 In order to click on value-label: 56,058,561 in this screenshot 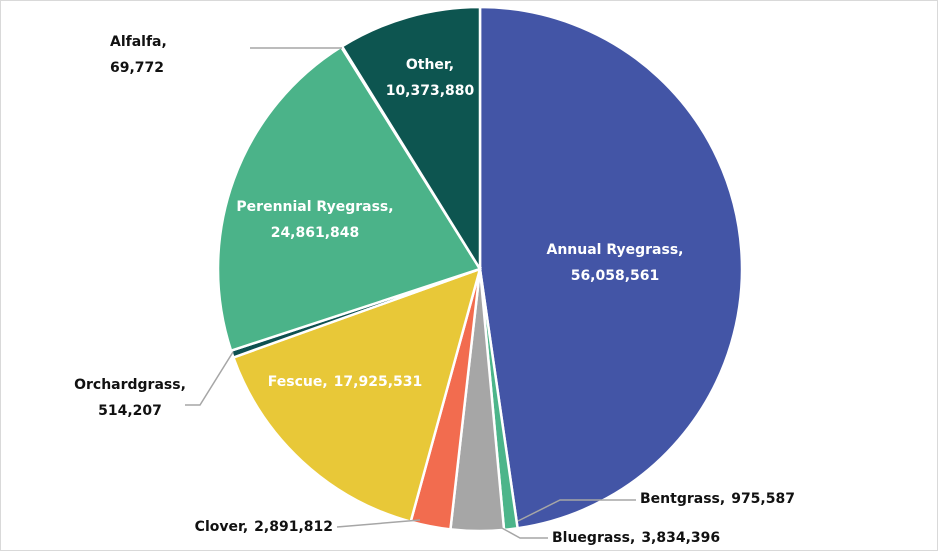, I will do `click(615, 276)`.